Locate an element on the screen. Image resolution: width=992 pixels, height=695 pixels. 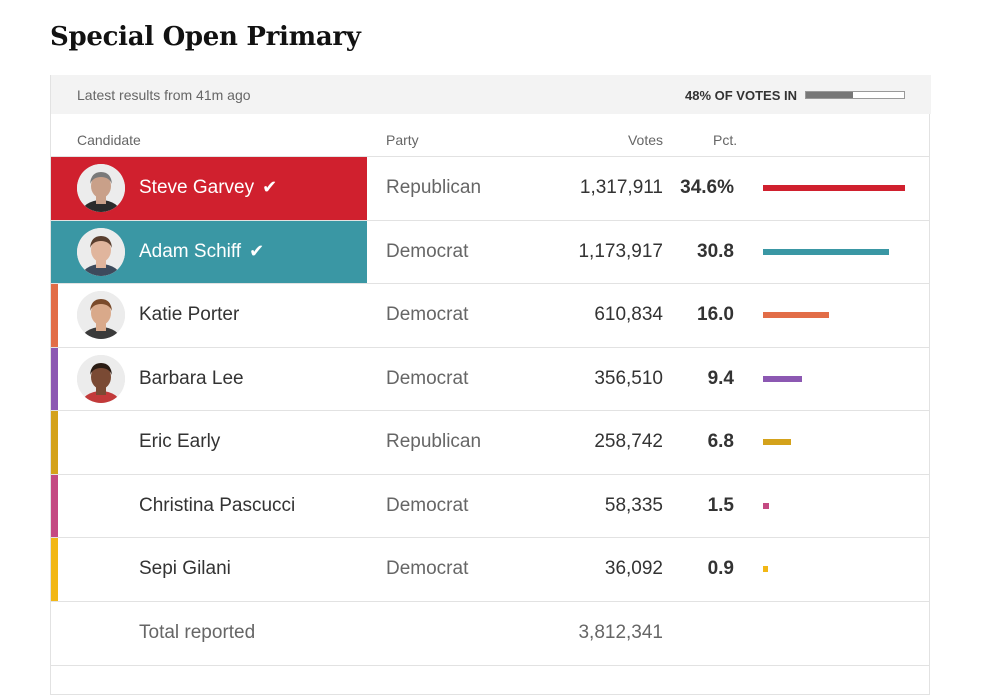
header-party: Party is located at coordinates (402, 140).